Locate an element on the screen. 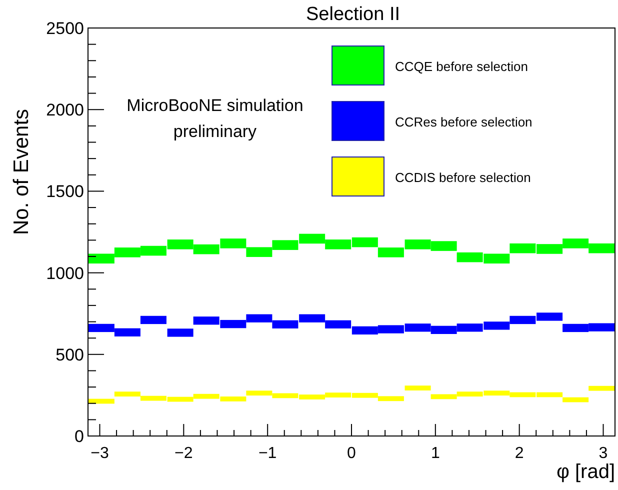 The image size is (618, 490). x-tick-label: 2 is located at coordinates (519, 453).